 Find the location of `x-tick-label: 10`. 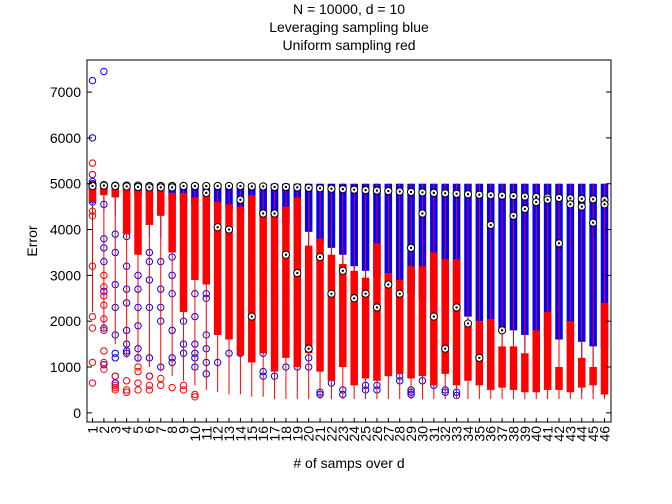

x-tick-label: 10 is located at coordinates (195, 434).